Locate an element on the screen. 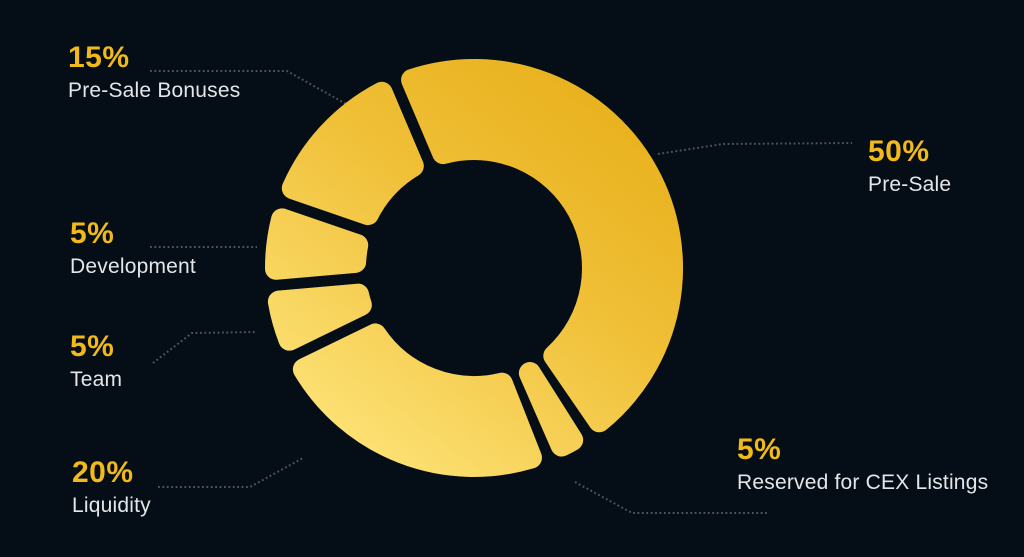 This screenshot has height=557, width=1024. leader-line-pre-sale-bonuses is located at coordinates (249, 88).